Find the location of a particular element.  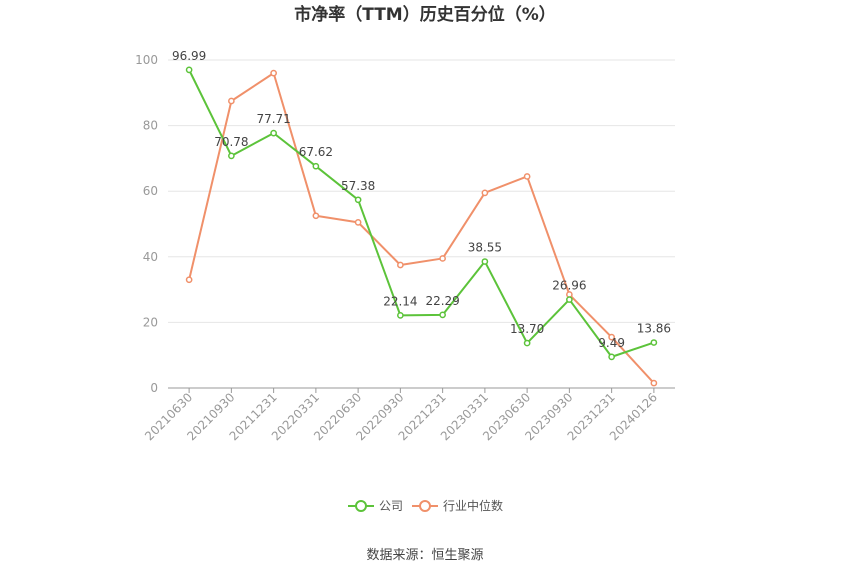

data-label: 77.71 is located at coordinates (273, 119).